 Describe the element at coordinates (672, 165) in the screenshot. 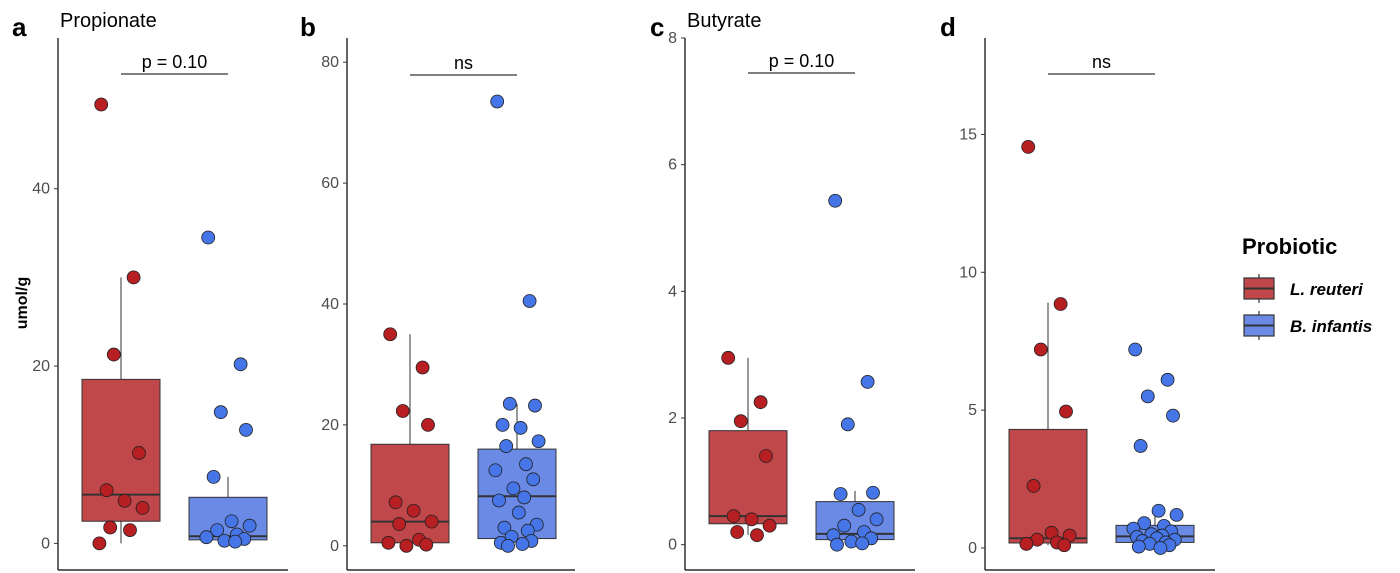

I see `y-tick-label: 6` at that location.